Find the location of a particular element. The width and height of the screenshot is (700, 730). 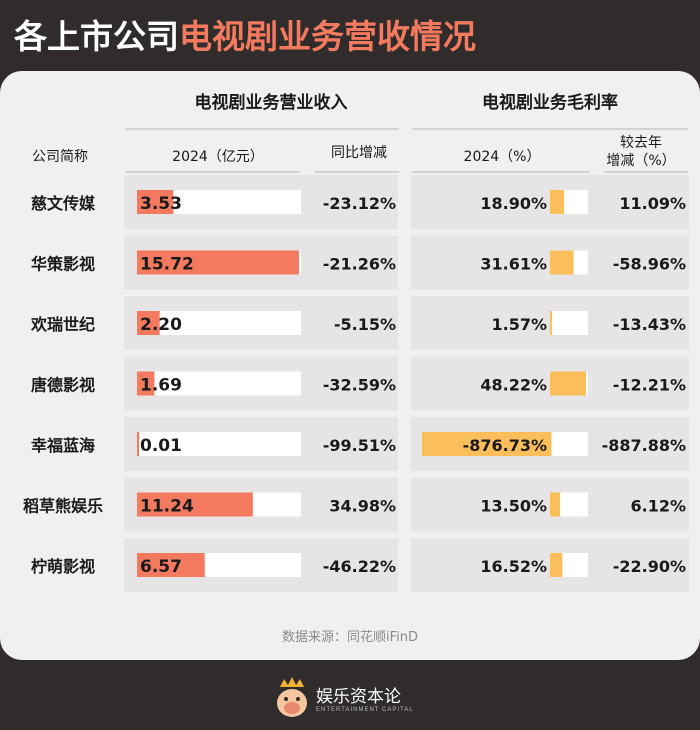

company-name: 慈文传媒 is located at coordinates (63, 203).